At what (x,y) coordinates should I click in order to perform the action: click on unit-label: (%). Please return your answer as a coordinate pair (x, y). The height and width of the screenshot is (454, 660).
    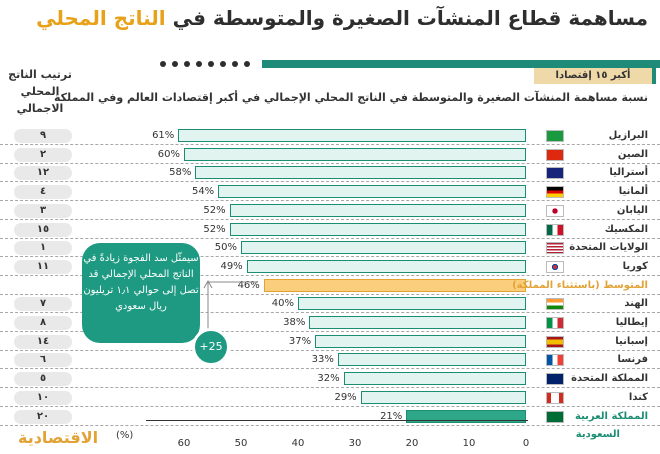
    Looking at the image, I should click on (125, 435).